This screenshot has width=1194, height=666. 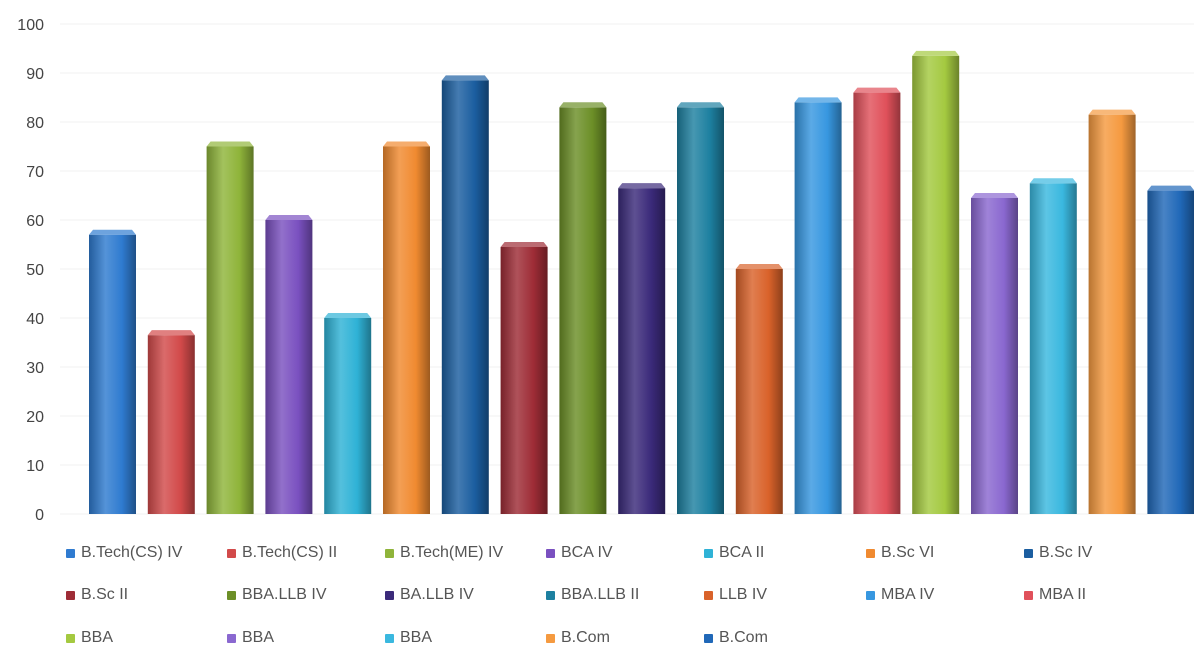 What do you see at coordinates (35, 172) in the screenshot?
I see `y-tick-label: 70` at bounding box center [35, 172].